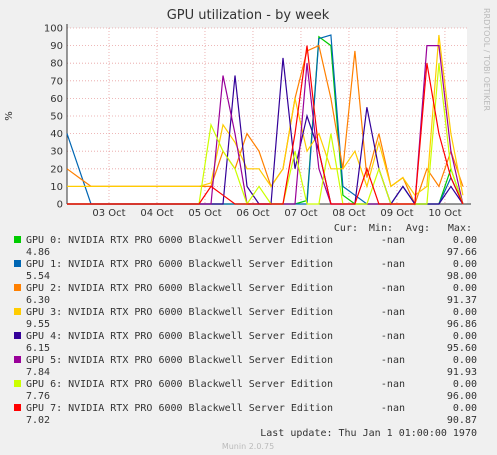 The height and width of the screenshot is (455, 497). Describe the element at coordinates (38, 372) in the screenshot. I see `legend-avg: 7.84` at that location.